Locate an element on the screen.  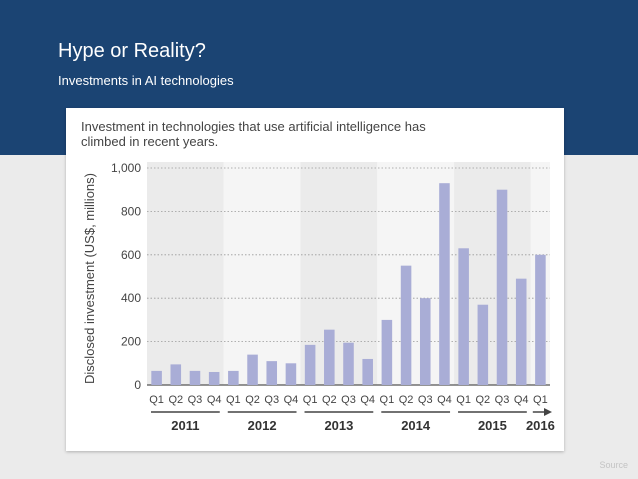
y-tick-label: 800 is located at coordinates (131, 211).